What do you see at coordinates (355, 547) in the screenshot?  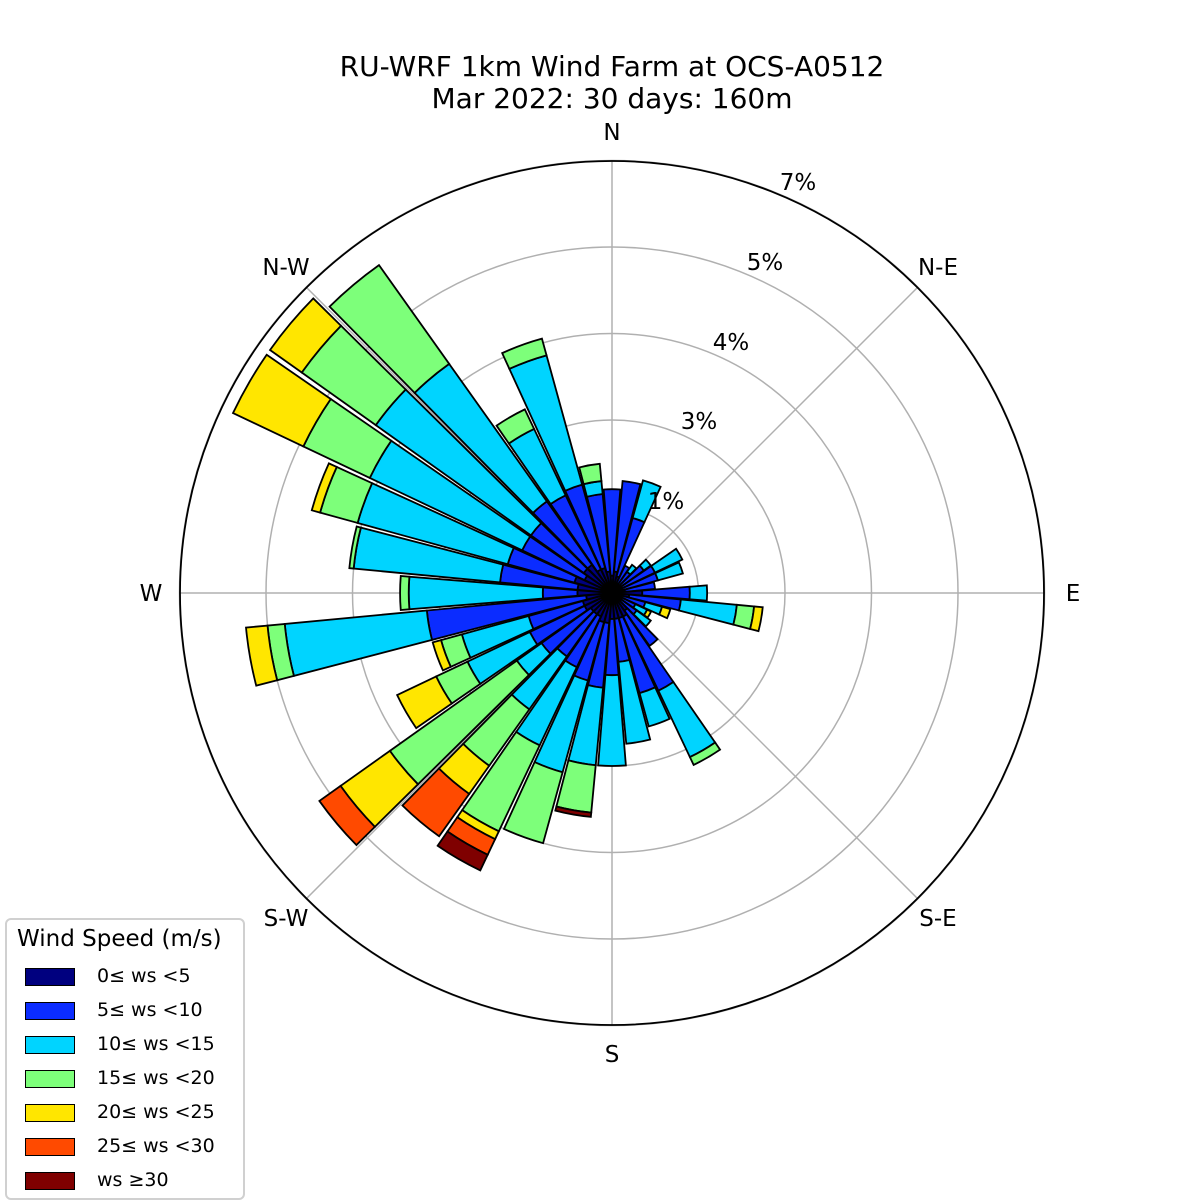 I see `bar-dir280-bin3` at bounding box center [355, 547].